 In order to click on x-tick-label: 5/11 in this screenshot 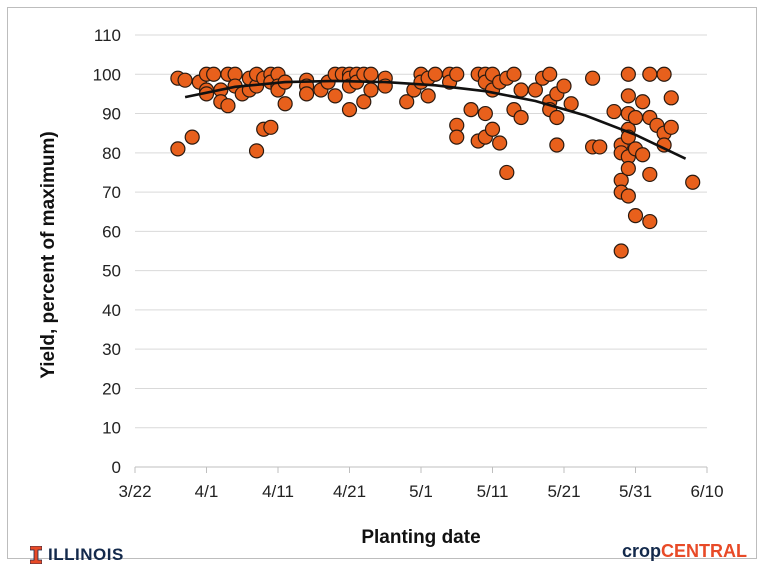, I will do `click(493, 491)`.